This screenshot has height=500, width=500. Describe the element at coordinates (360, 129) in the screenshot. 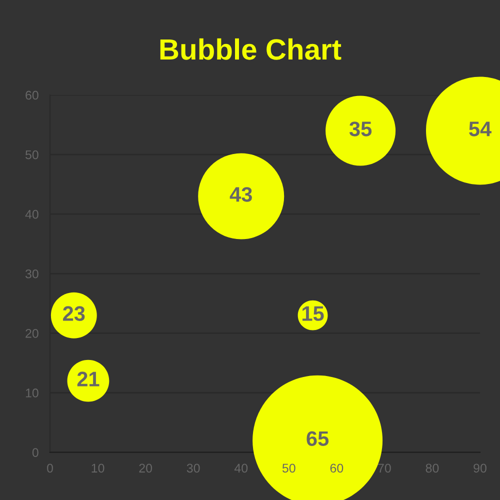

I see `annotation: 35` at that location.